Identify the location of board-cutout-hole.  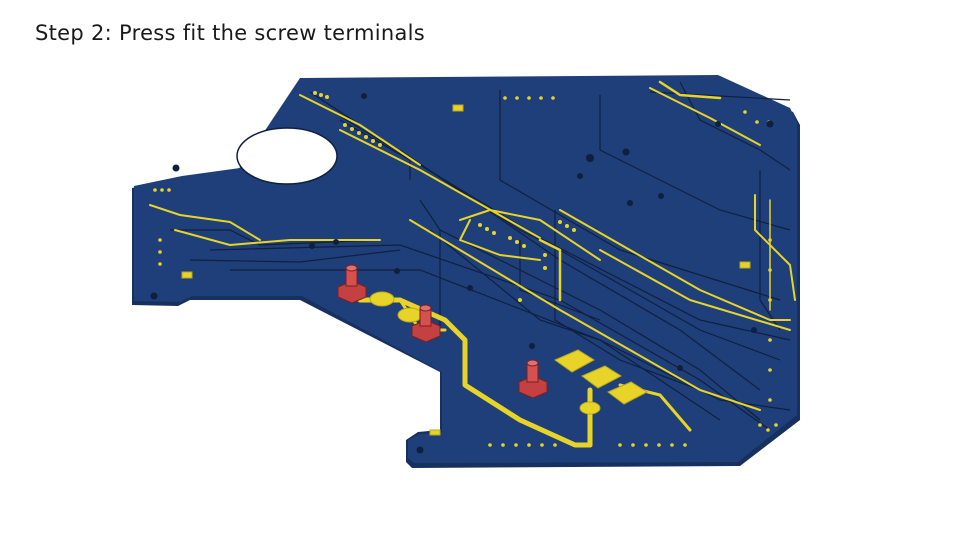
(287, 156).